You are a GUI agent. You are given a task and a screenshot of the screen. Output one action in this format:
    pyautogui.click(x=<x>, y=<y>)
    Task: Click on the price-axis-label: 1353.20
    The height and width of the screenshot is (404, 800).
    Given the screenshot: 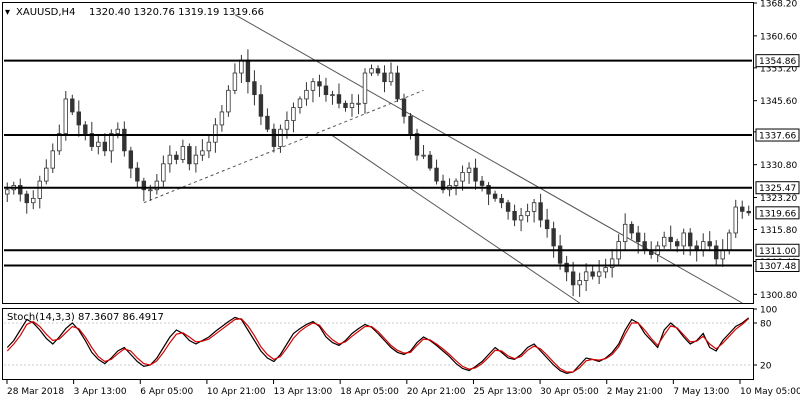 What is the action you would take?
    pyautogui.click(x=778, y=69)
    